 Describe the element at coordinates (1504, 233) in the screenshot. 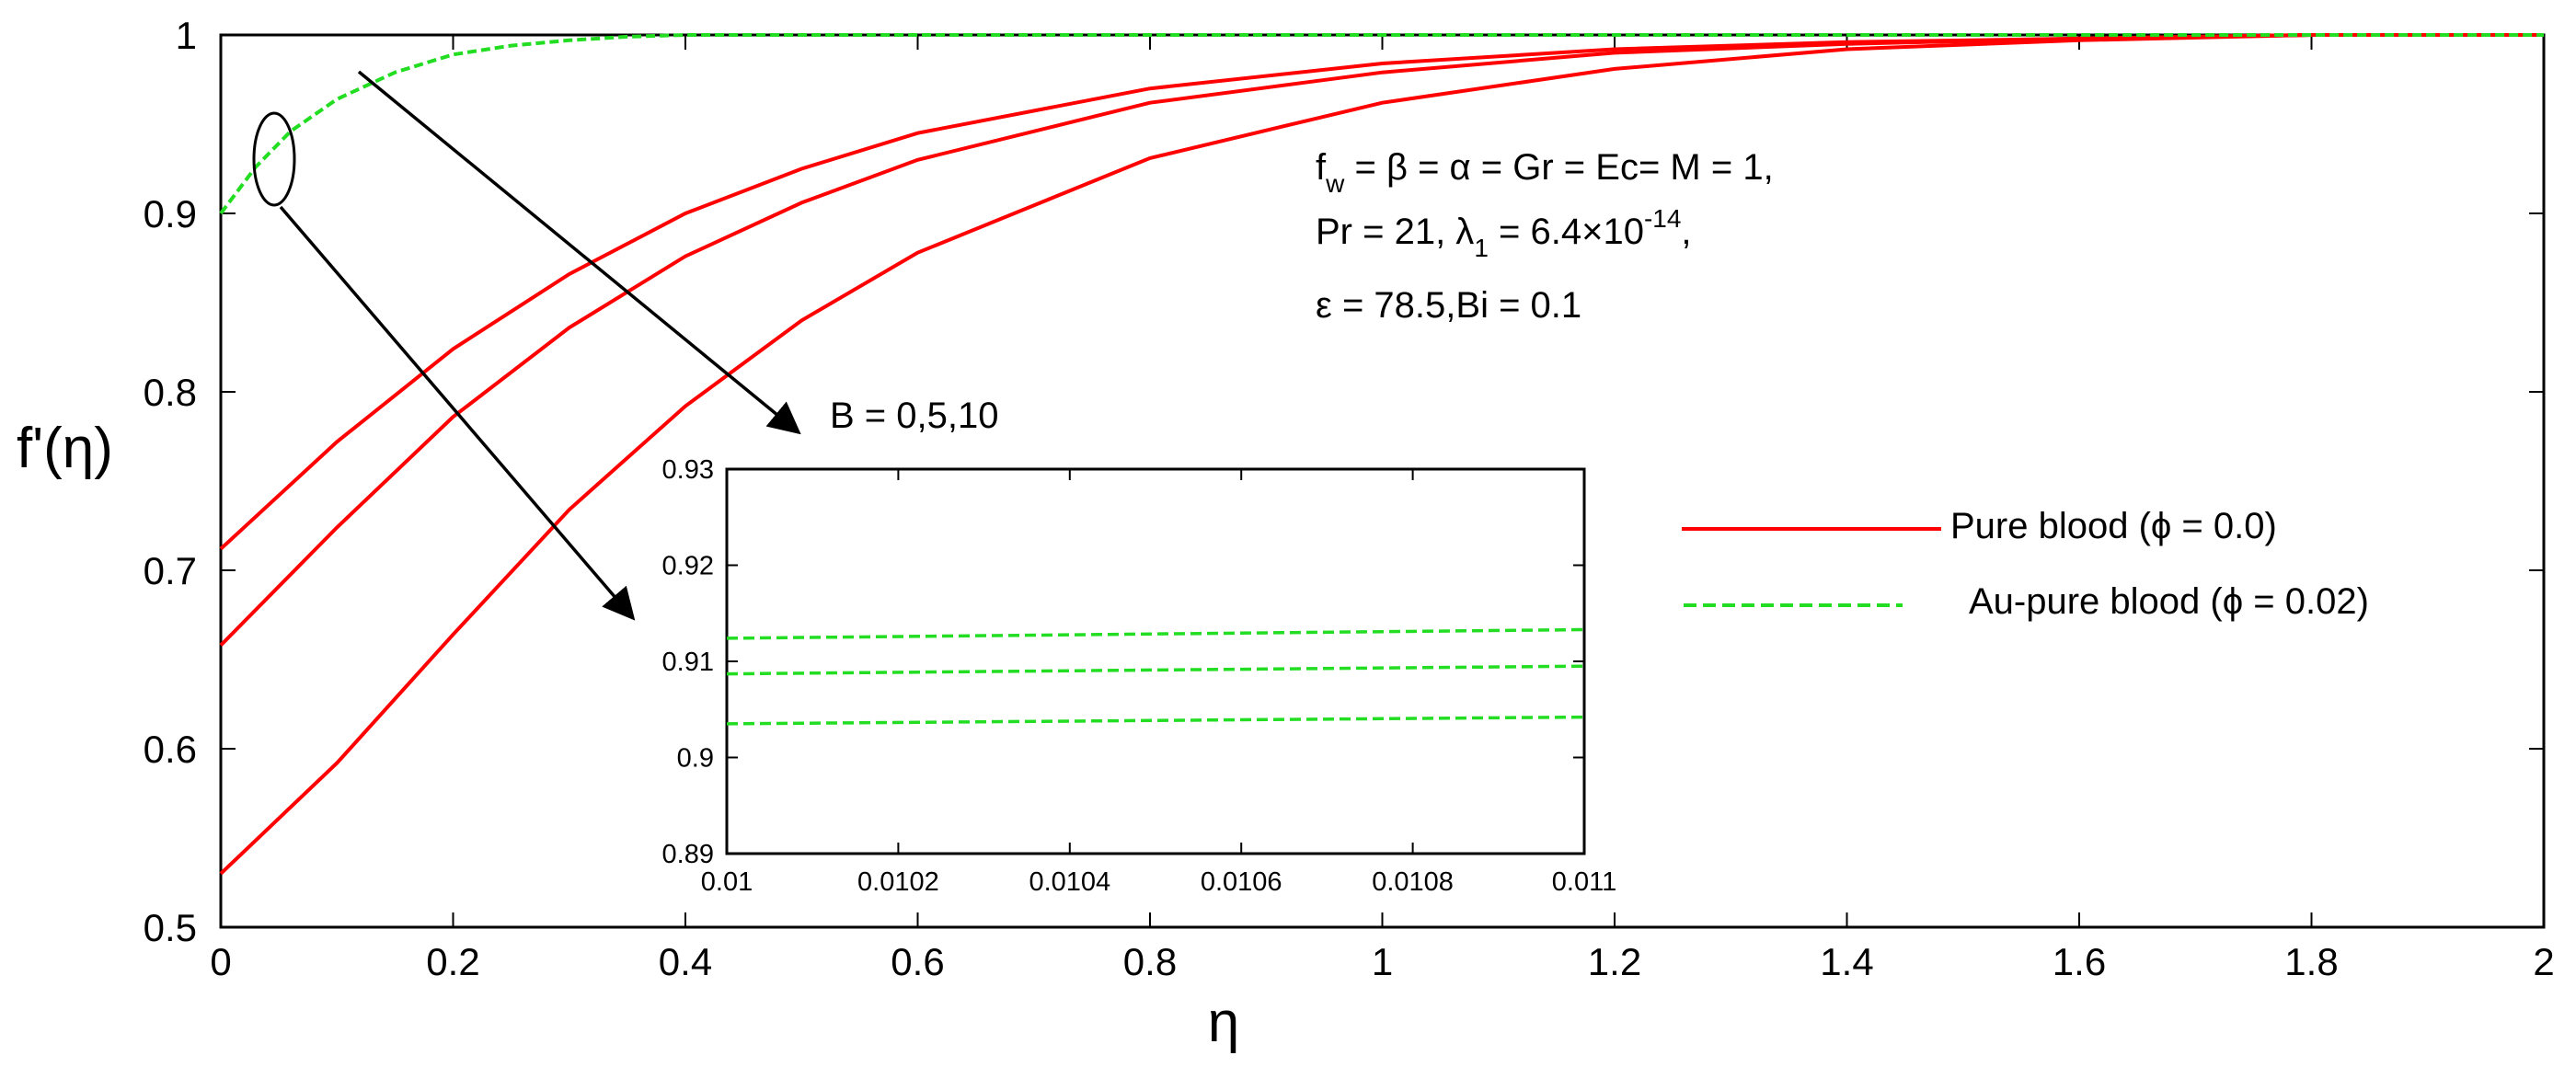

I see `param-line-2: Pr = 21, λ1 = 6.4×10-14,` at that location.